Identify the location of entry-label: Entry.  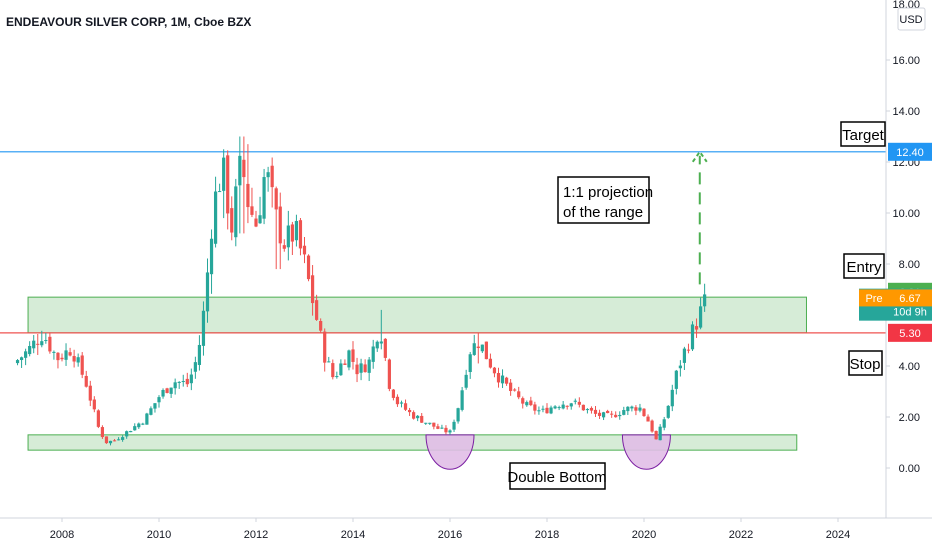
(864, 266).